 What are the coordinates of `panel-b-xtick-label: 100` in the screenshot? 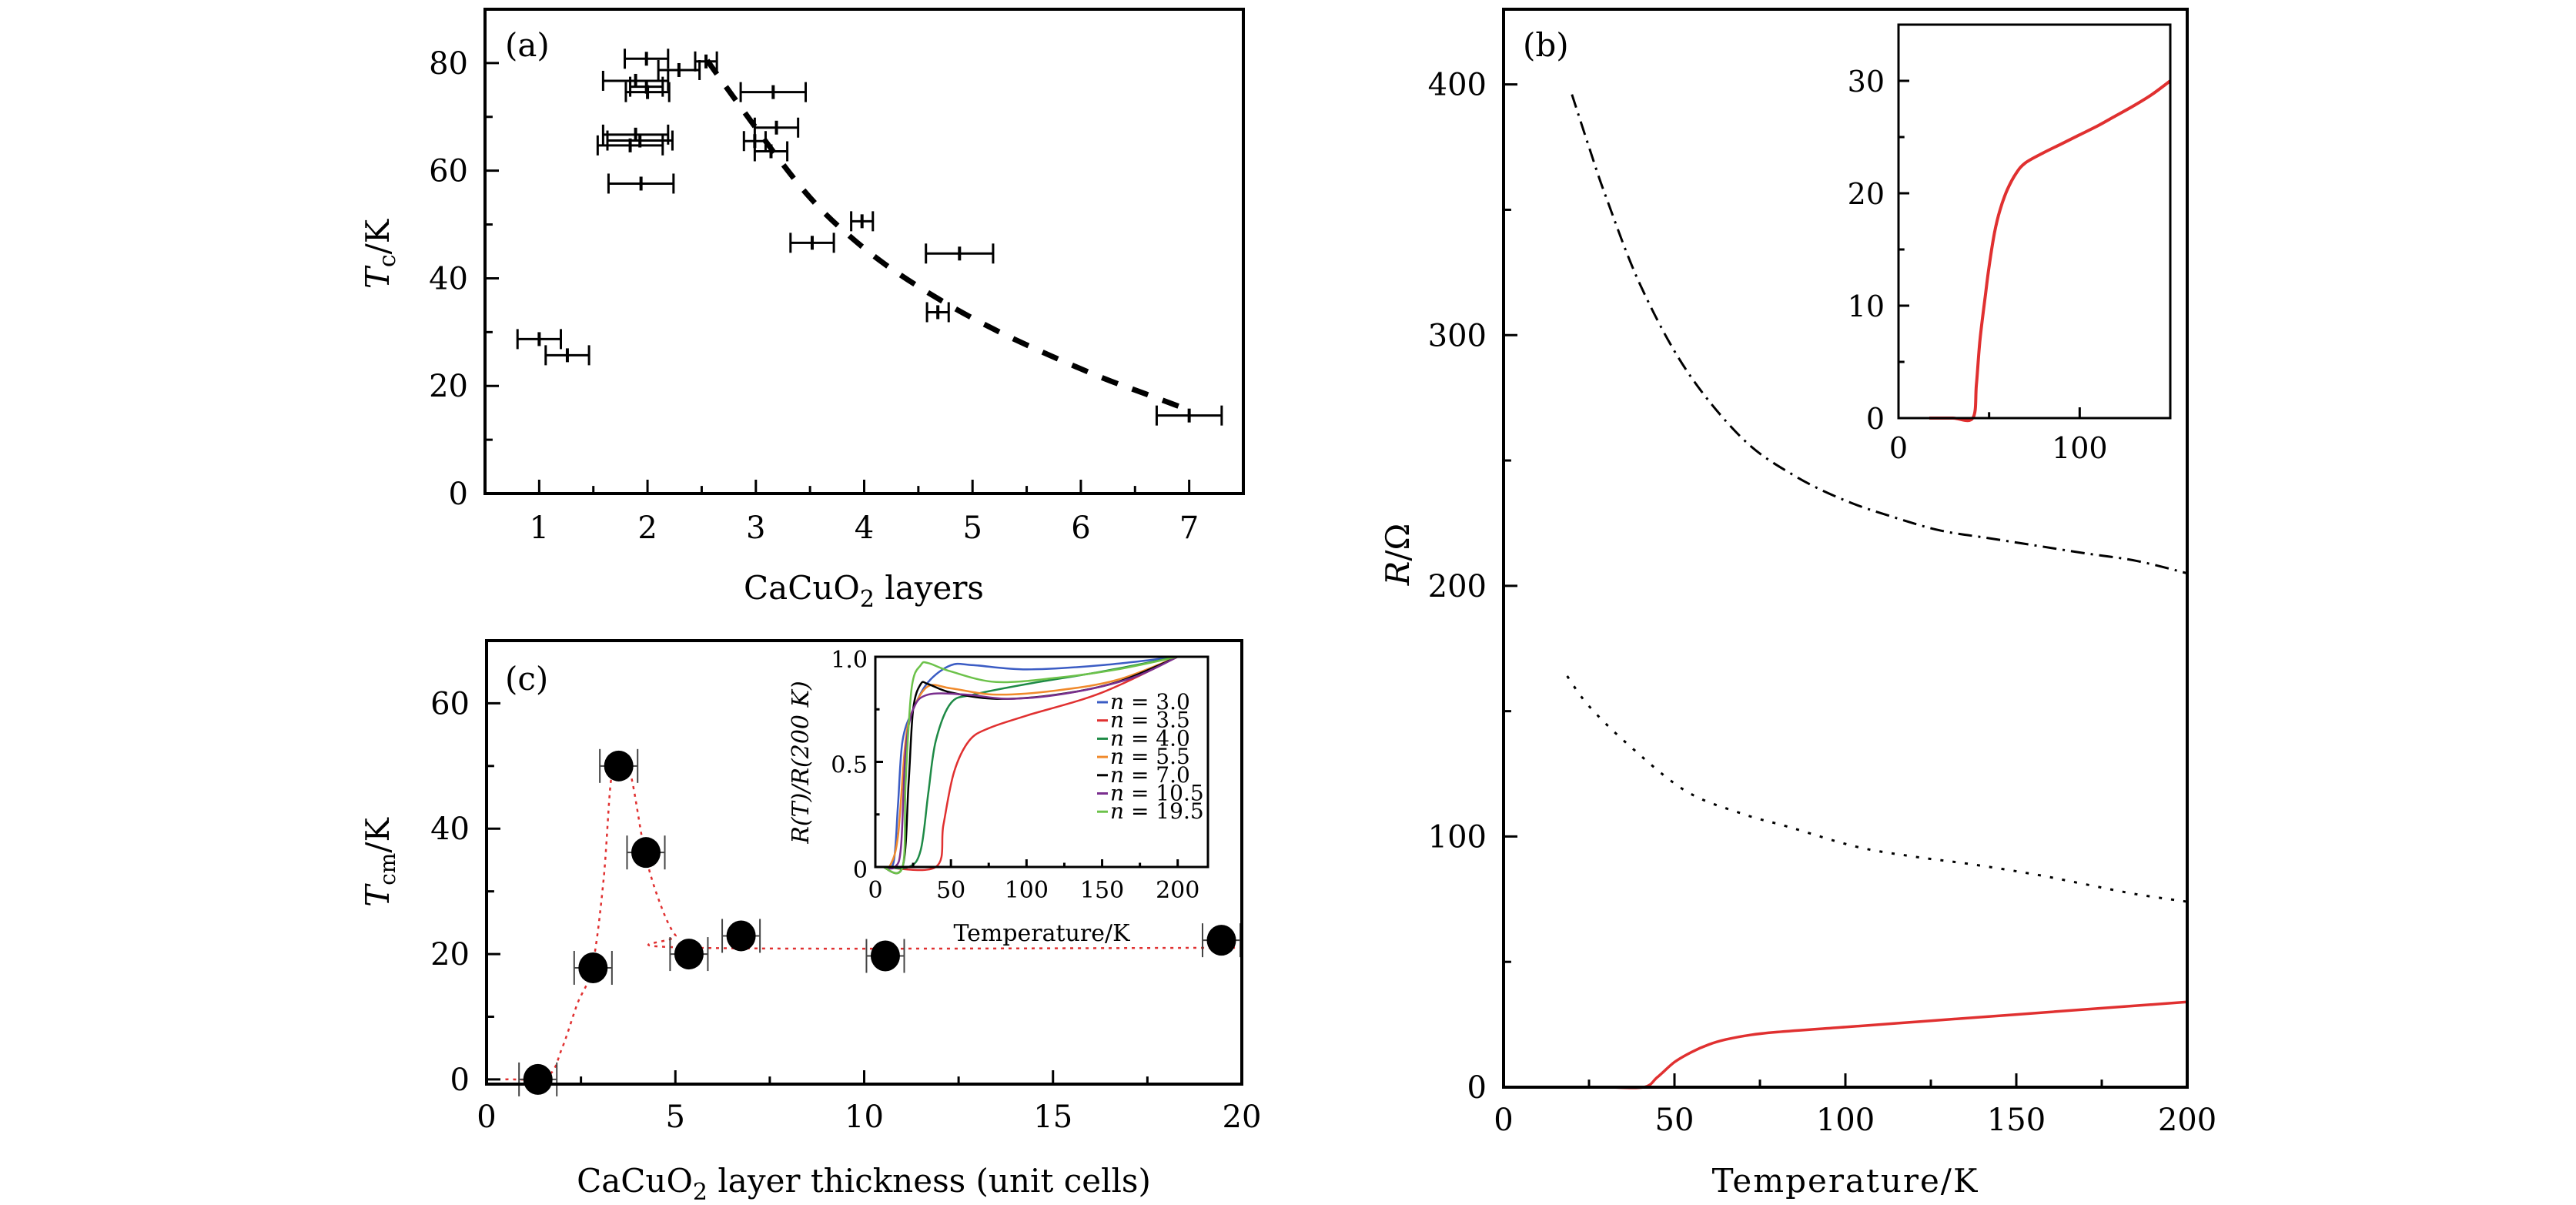 It's located at (1845, 1120).